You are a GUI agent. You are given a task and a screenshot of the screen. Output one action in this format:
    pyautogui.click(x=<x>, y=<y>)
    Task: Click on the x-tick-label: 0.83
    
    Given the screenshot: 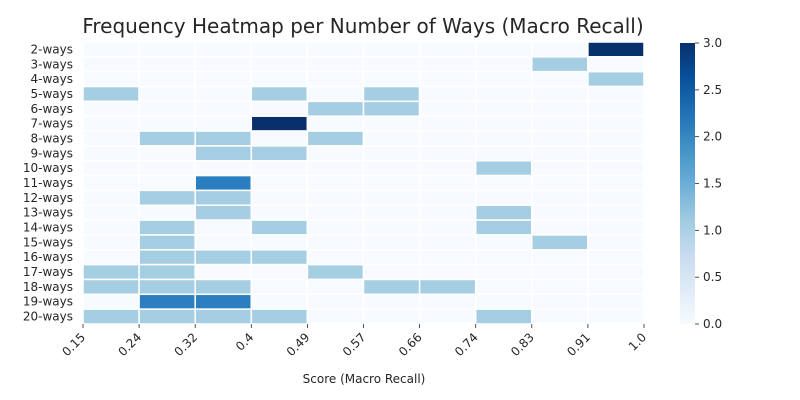 What is the action you would take?
    pyautogui.click(x=522, y=344)
    